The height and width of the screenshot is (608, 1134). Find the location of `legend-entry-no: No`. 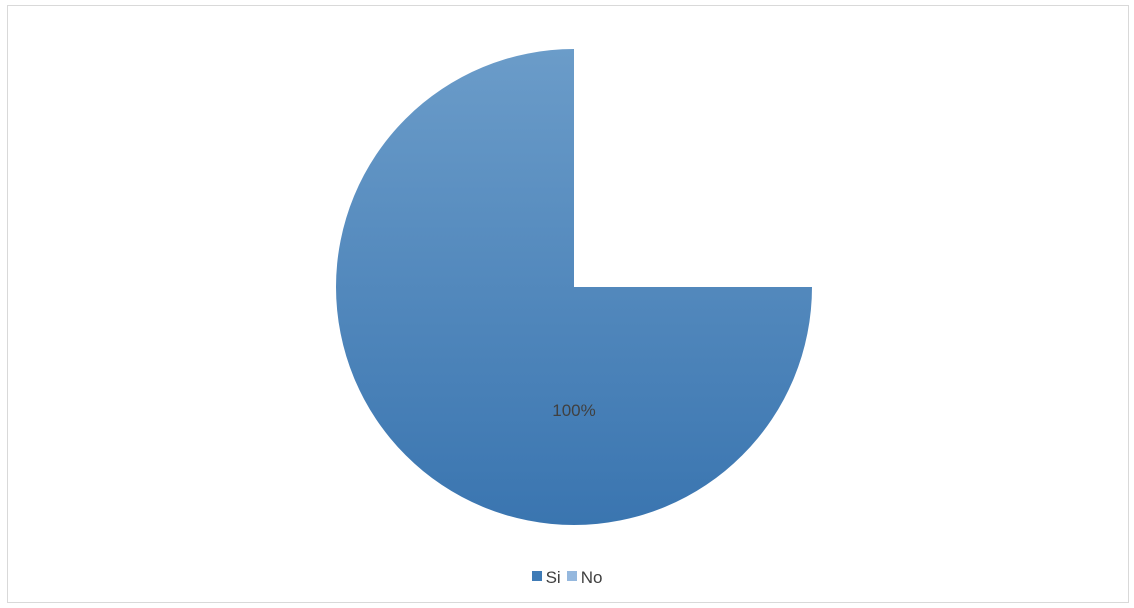

legend-entry-no: No is located at coordinates (584, 578).